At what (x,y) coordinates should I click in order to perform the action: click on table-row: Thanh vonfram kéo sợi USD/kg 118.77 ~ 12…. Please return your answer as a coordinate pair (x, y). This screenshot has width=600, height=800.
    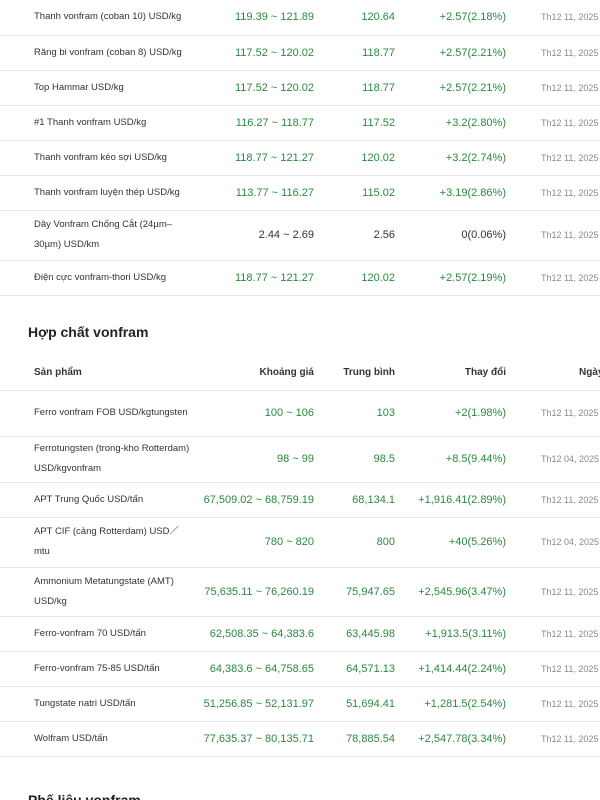
    Looking at the image, I should click on (300, 157).